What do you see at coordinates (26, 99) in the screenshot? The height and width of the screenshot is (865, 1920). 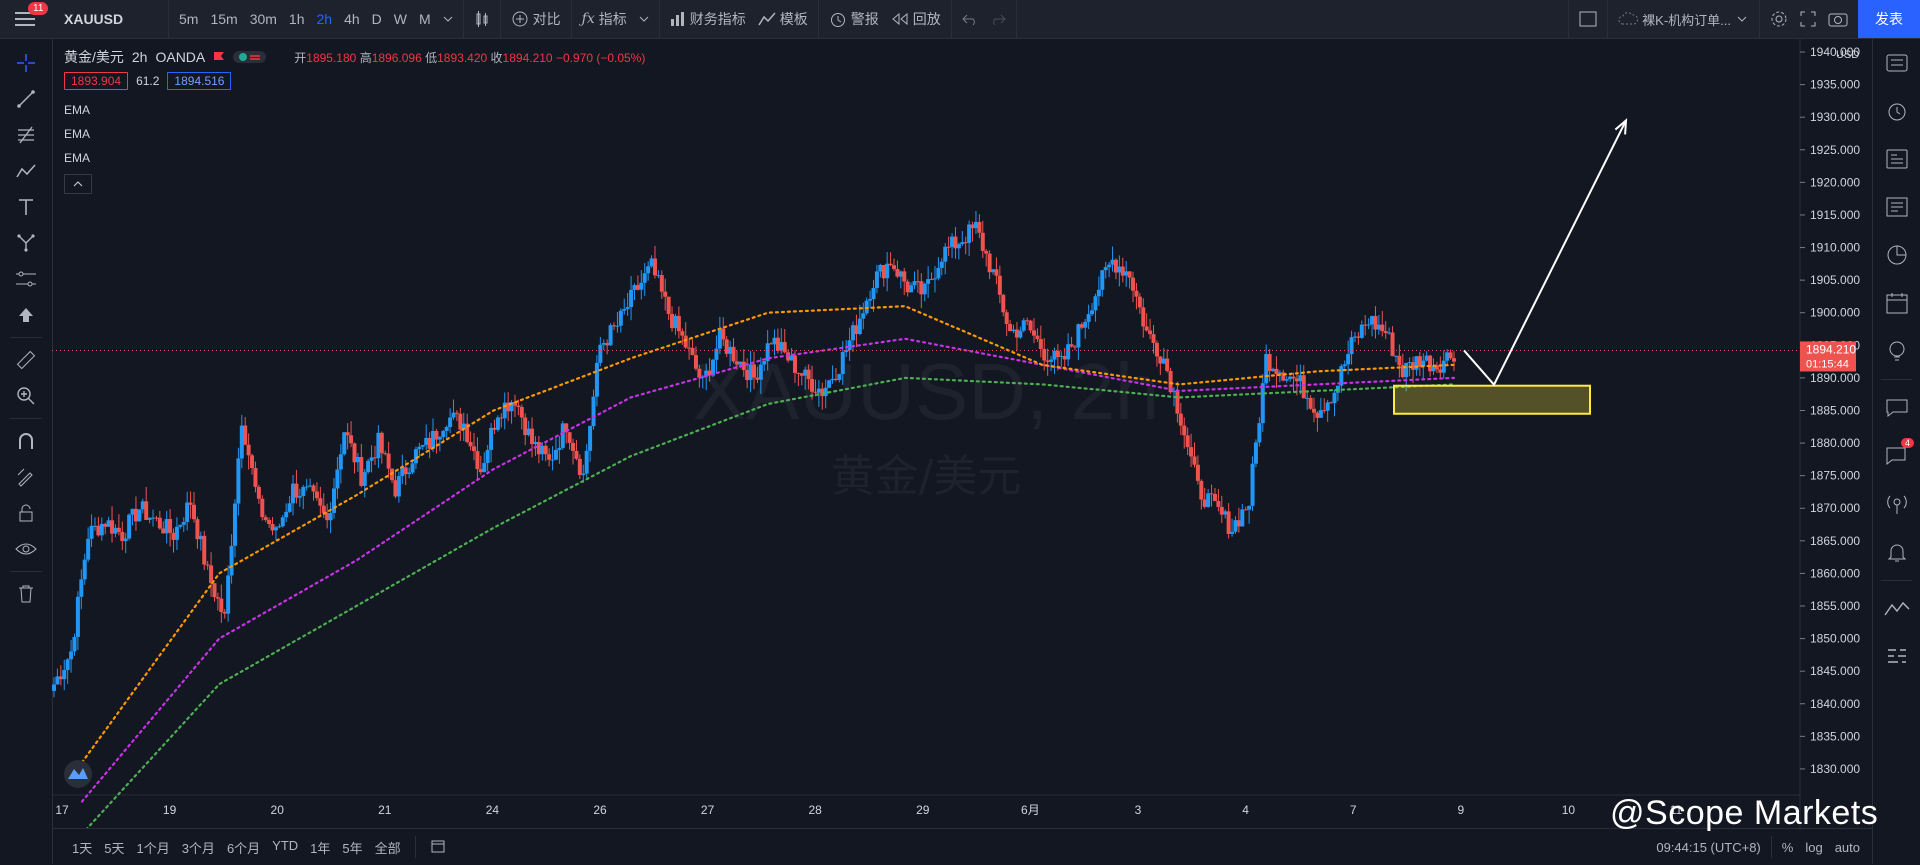 I see `trendline-tool` at bounding box center [26, 99].